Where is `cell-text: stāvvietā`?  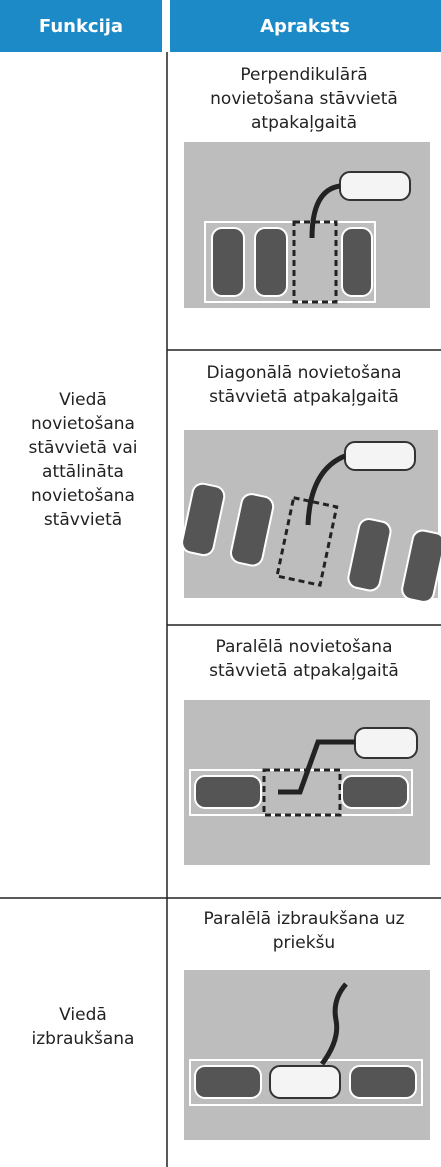 cell-text: stāvvietā is located at coordinates (83, 520).